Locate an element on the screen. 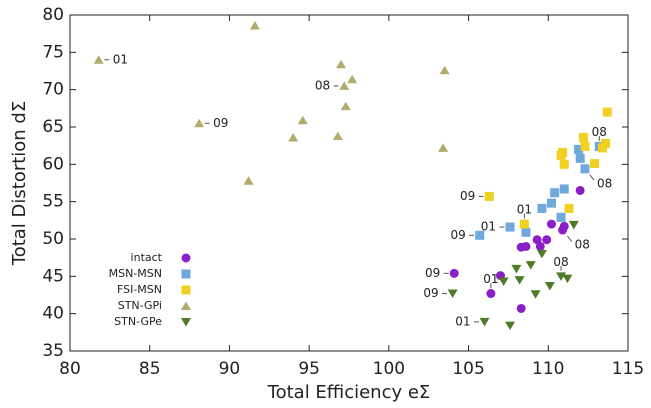  x-tick-label: 105 is located at coordinates (468, 369).